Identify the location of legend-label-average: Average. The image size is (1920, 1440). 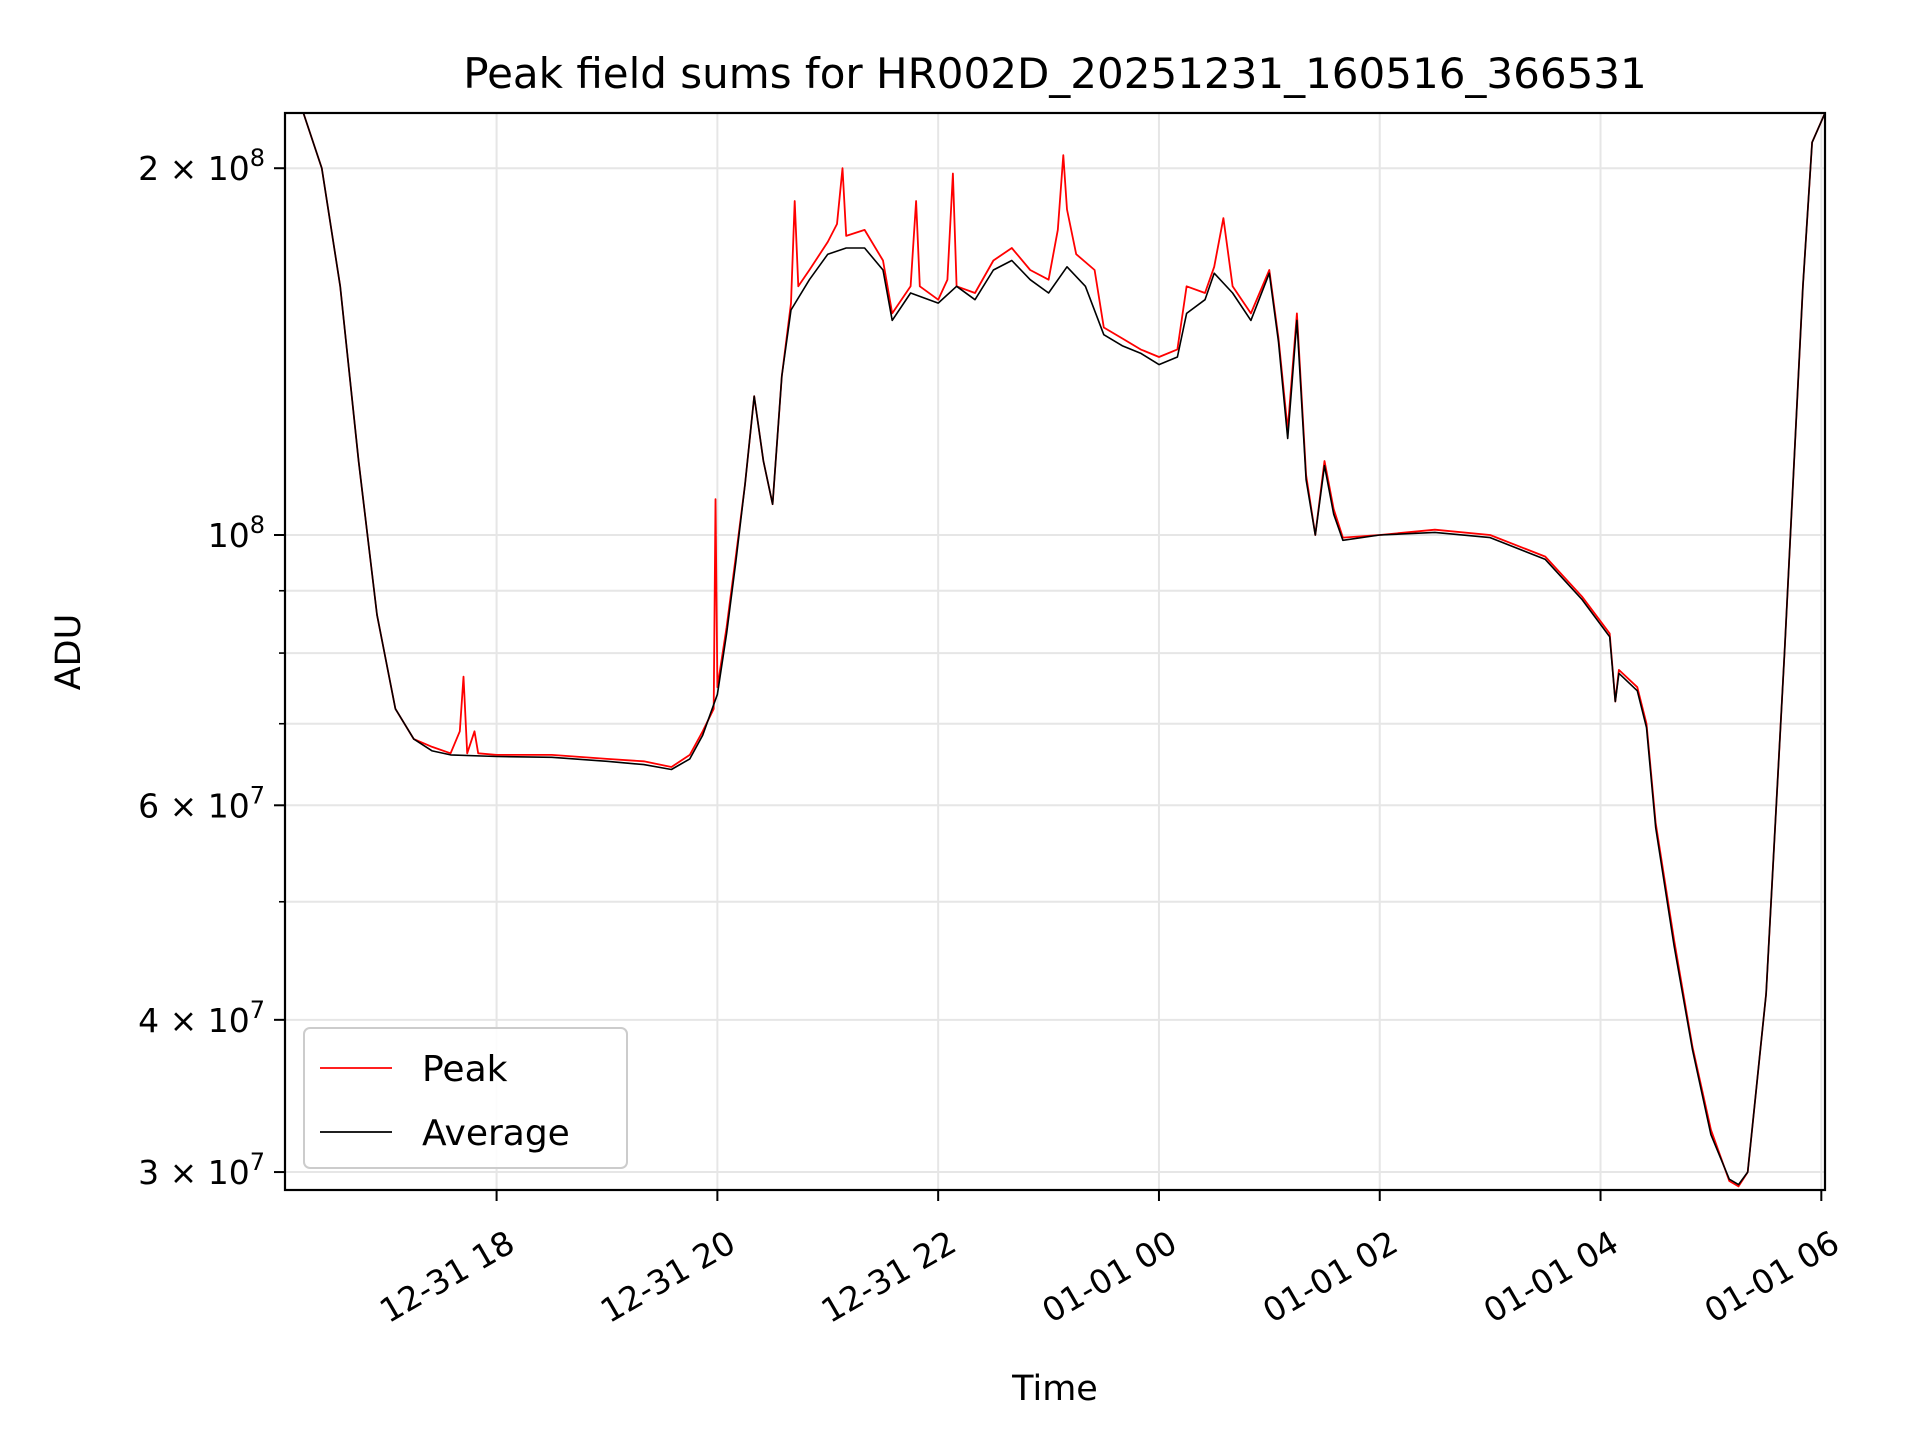
(496, 1133).